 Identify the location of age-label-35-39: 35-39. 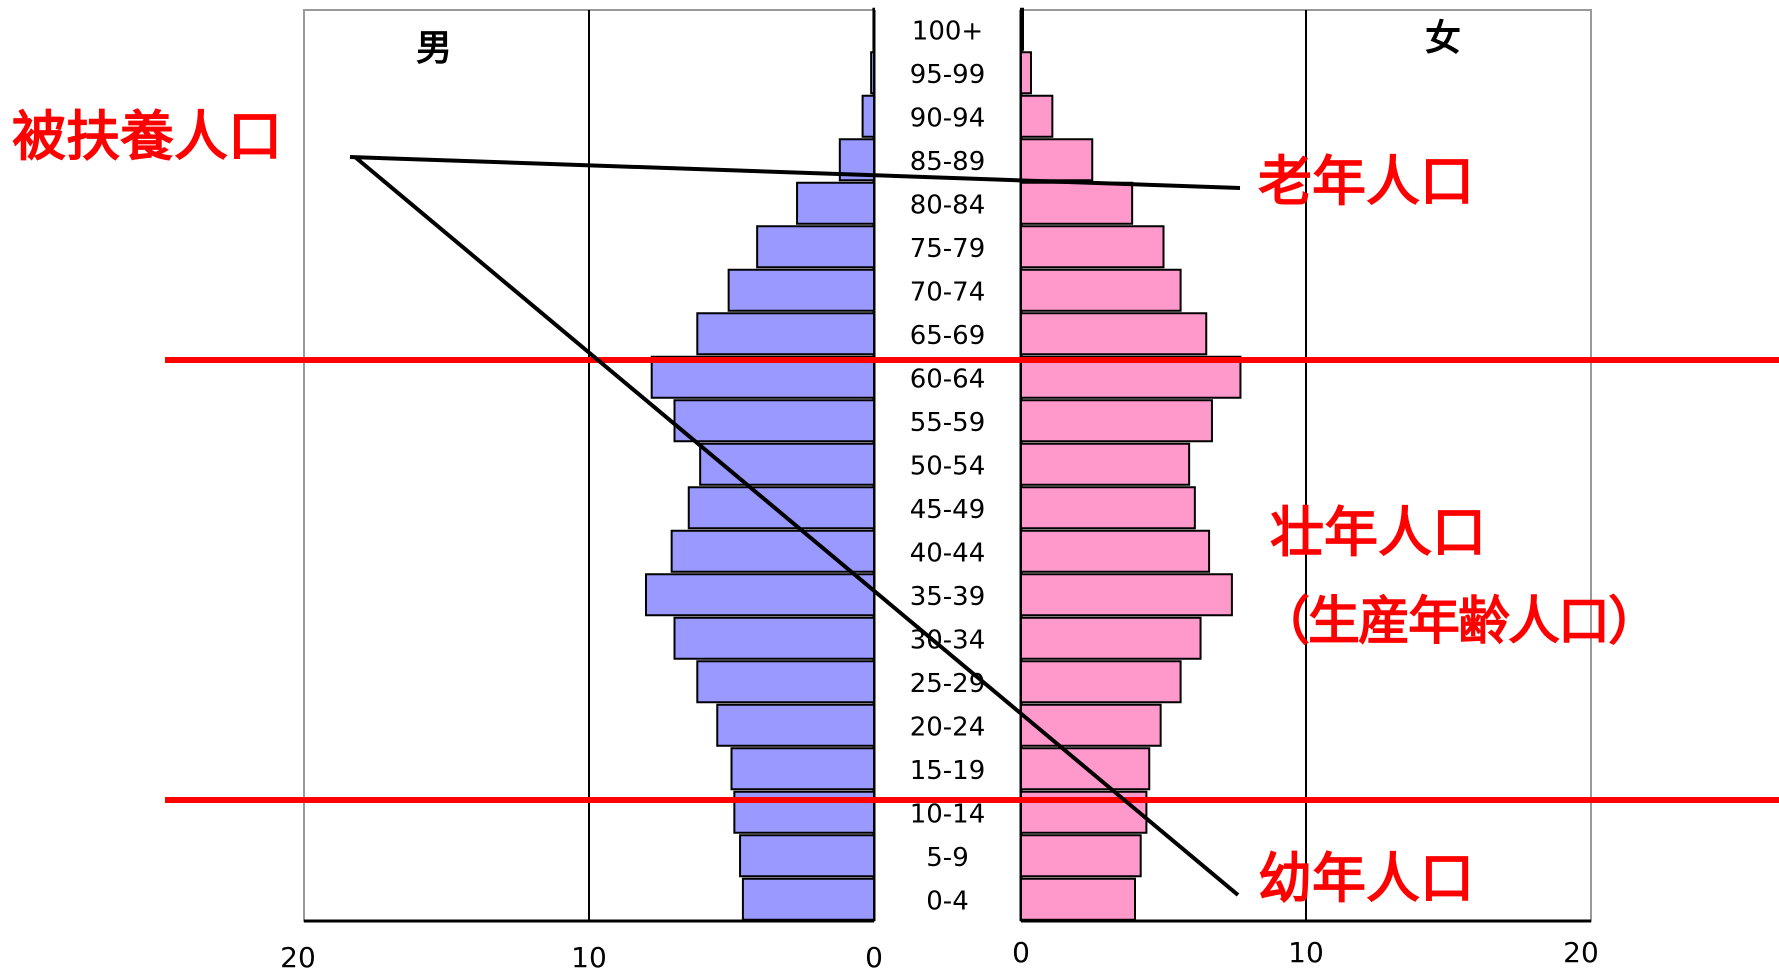
(948, 597).